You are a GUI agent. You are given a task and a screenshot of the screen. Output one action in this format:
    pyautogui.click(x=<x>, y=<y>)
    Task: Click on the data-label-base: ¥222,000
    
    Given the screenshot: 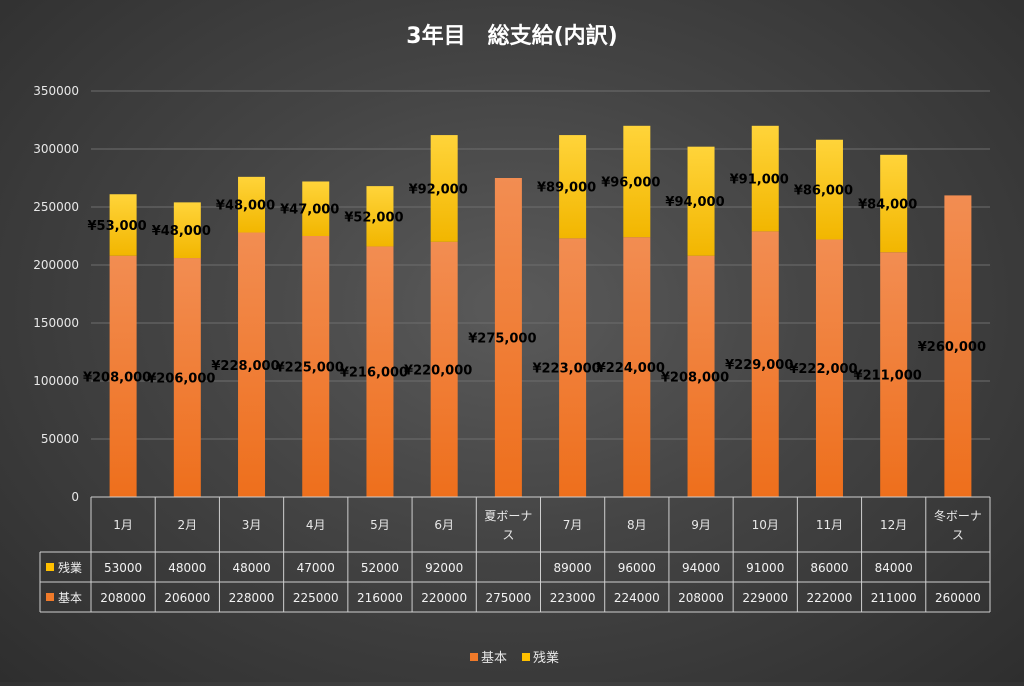 What is the action you would take?
    pyautogui.click(x=823, y=369)
    